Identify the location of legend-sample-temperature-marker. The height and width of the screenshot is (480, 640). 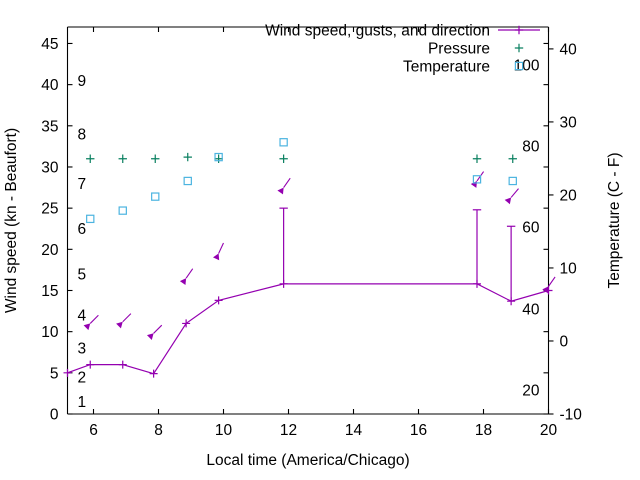
(519, 66).